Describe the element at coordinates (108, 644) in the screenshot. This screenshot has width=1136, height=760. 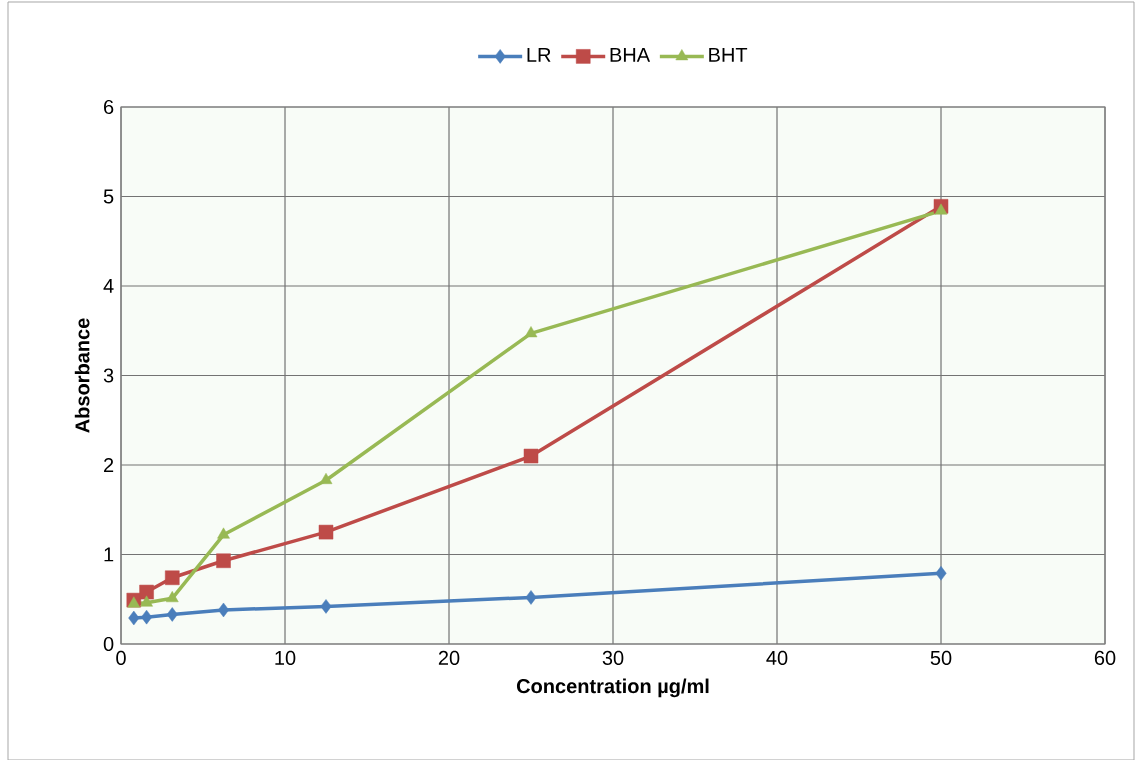
I see `y-tick-label: 0` at that location.